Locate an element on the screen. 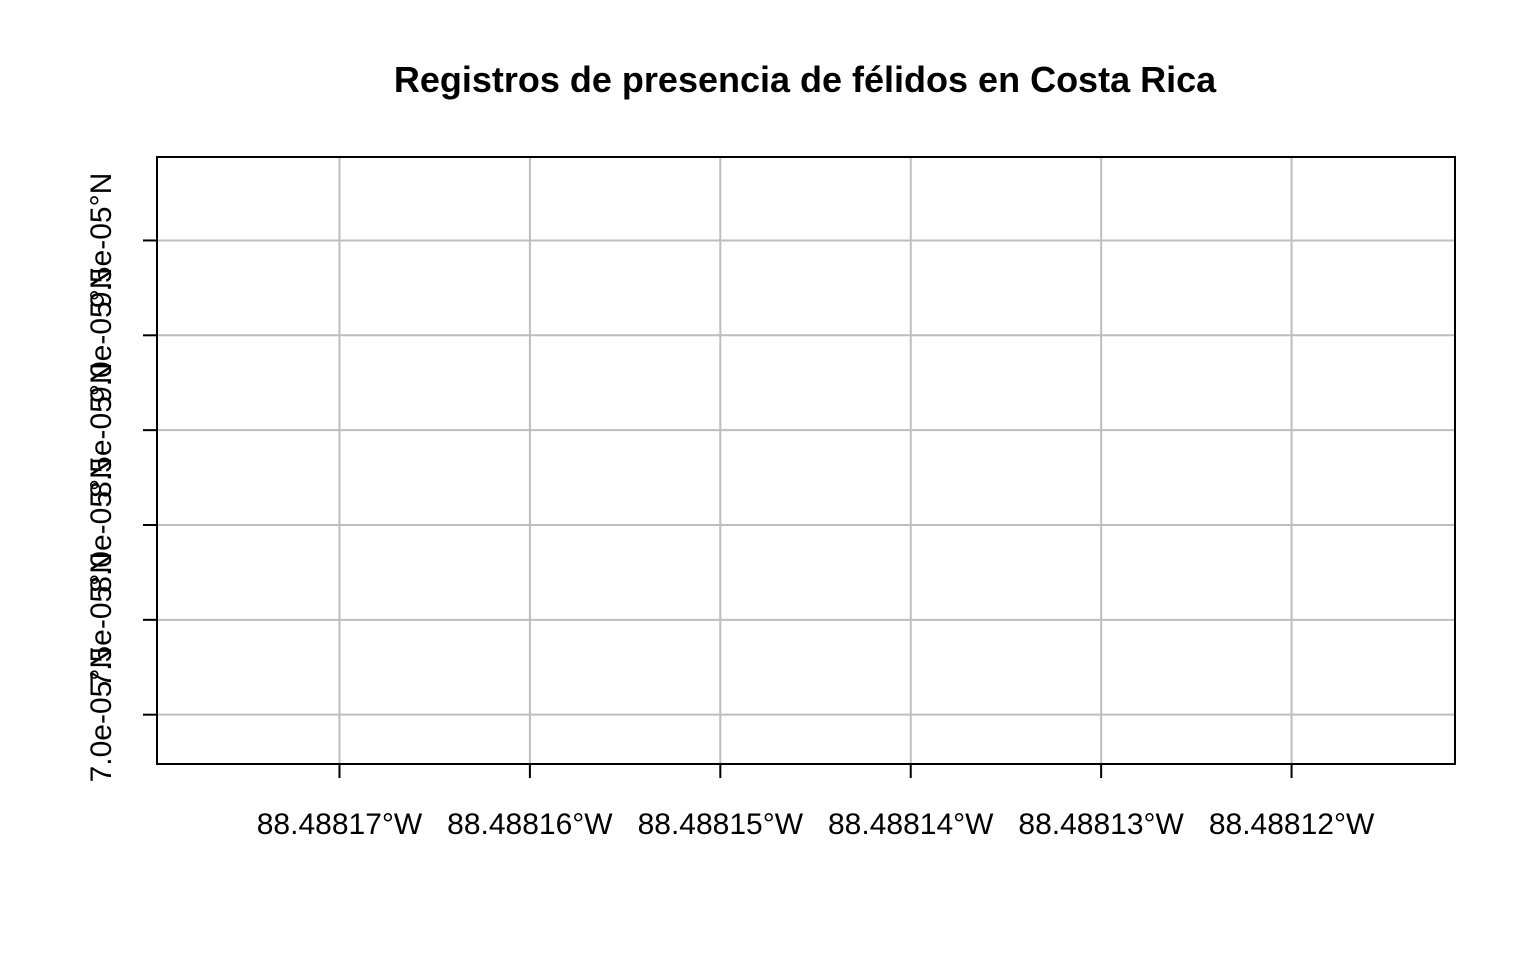  x-tick-label: 88.48815°W is located at coordinates (721, 824).